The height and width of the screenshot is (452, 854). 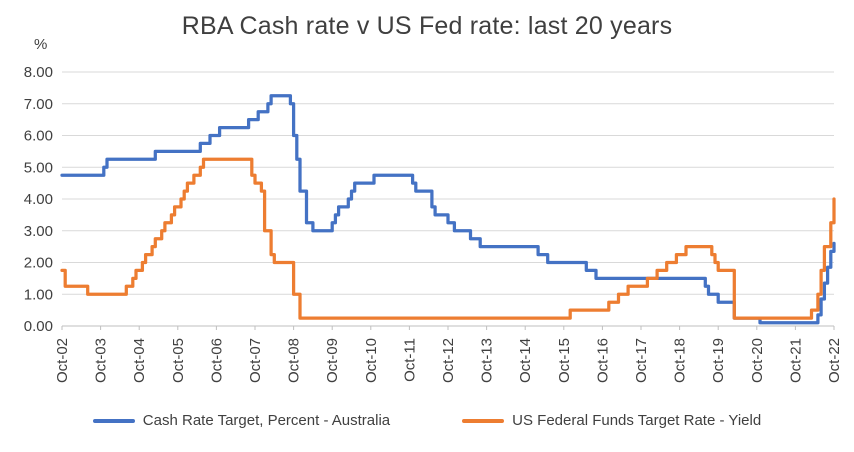 I want to click on y-tick-label: 4.00, so click(x=38, y=199).